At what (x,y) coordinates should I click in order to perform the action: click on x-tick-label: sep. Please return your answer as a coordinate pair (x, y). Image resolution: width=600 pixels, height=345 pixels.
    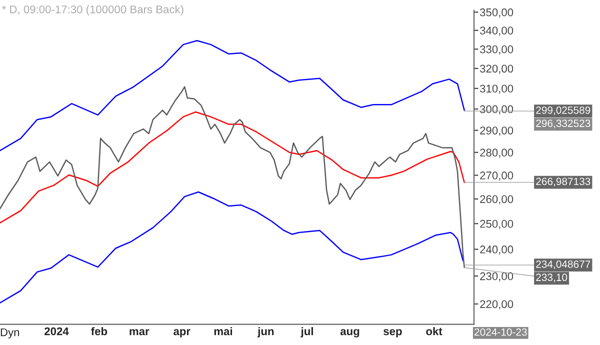
    Looking at the image, I should click on (393, 333).